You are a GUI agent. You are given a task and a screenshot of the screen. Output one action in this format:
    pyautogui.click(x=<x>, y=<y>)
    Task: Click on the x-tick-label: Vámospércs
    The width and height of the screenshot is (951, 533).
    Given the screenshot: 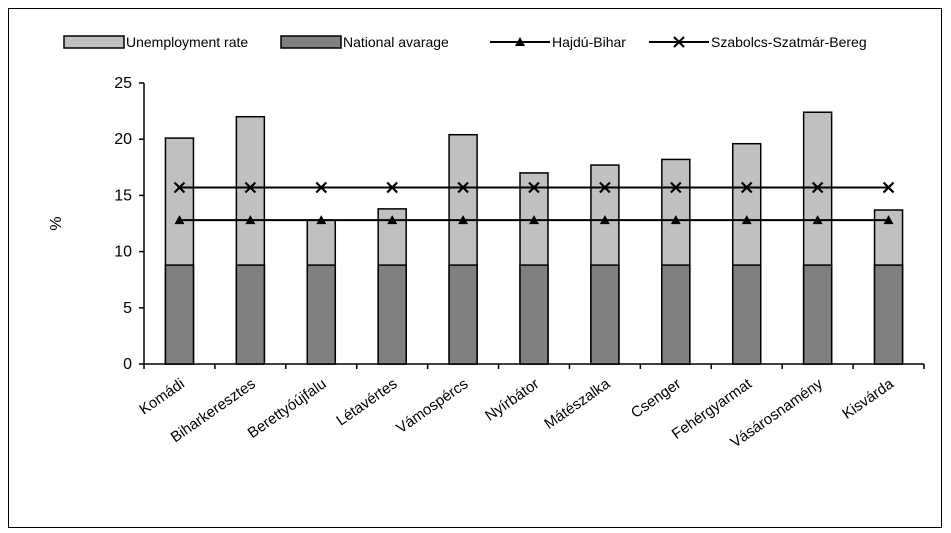 What is the action you would take?
    pyautogui.click(x=432, y=406)
    